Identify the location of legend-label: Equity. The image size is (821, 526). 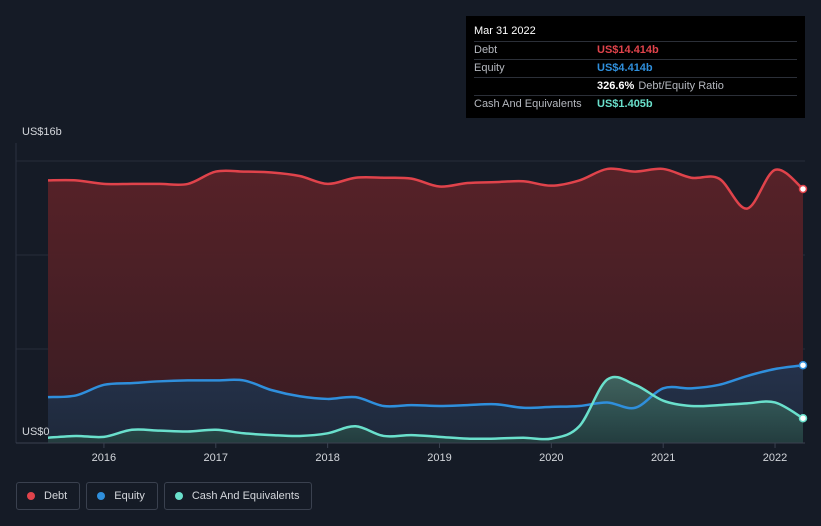
(129, 496).